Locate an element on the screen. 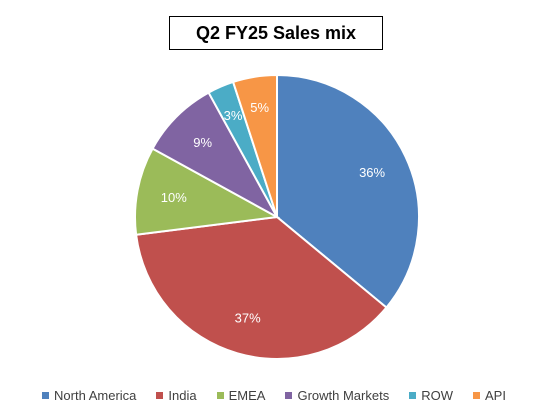 This screenshot has width=548, height=412. pie-slice-emea is located at coordinates (207, 191).